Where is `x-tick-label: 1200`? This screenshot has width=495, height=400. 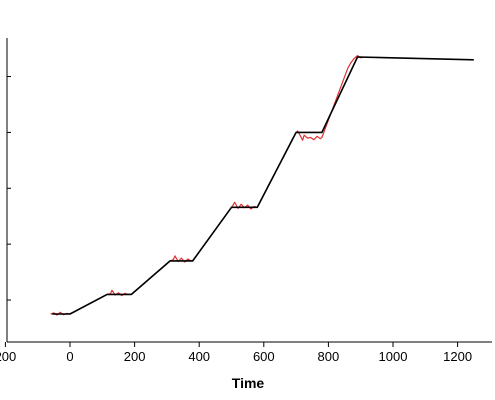 x-tick-label: 1200 is located at coordinates (457, 356).